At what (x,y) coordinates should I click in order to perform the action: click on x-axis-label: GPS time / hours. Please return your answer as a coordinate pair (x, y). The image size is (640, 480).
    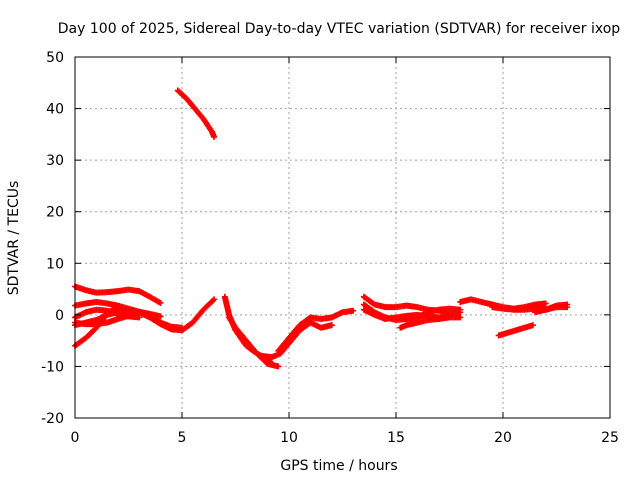
    Looking at the image, I should click on (338, 466).